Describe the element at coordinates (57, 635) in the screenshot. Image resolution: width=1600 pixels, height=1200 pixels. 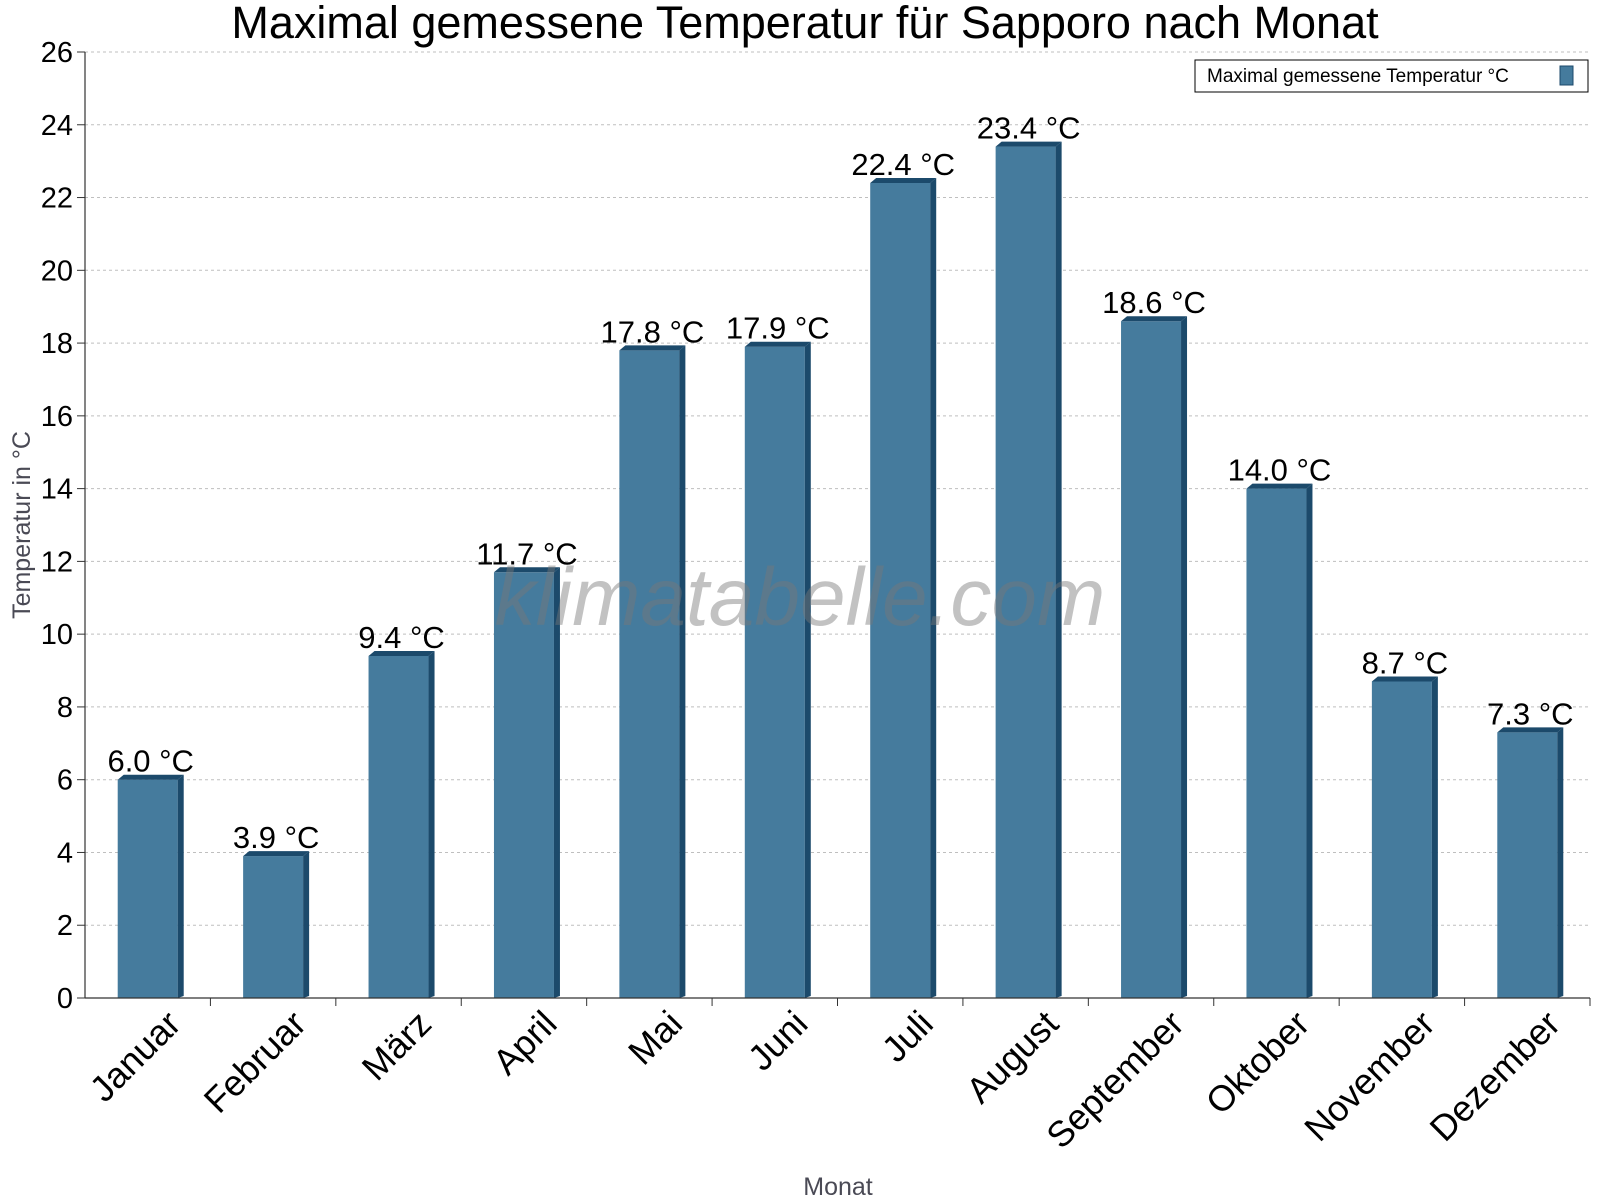
I see `y-tick-label: 10` at that location.